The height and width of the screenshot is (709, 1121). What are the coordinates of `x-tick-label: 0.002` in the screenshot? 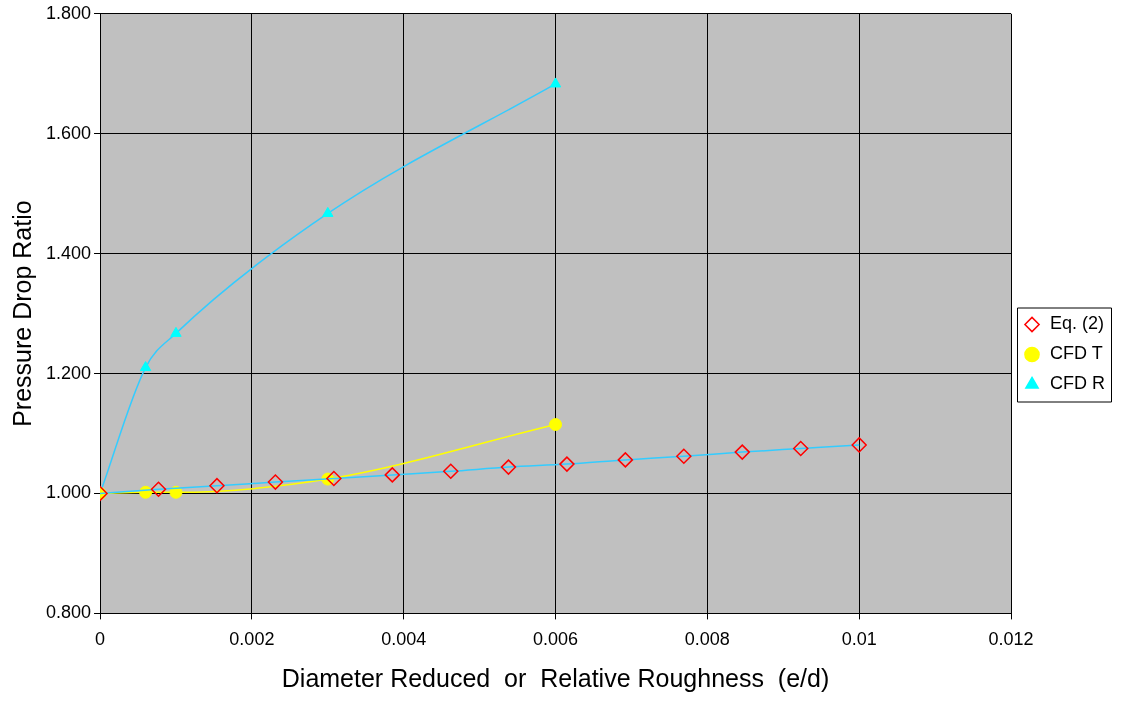 It's located at (252, 639).